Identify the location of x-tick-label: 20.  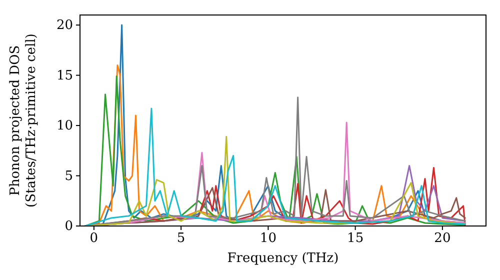
(442, 238).